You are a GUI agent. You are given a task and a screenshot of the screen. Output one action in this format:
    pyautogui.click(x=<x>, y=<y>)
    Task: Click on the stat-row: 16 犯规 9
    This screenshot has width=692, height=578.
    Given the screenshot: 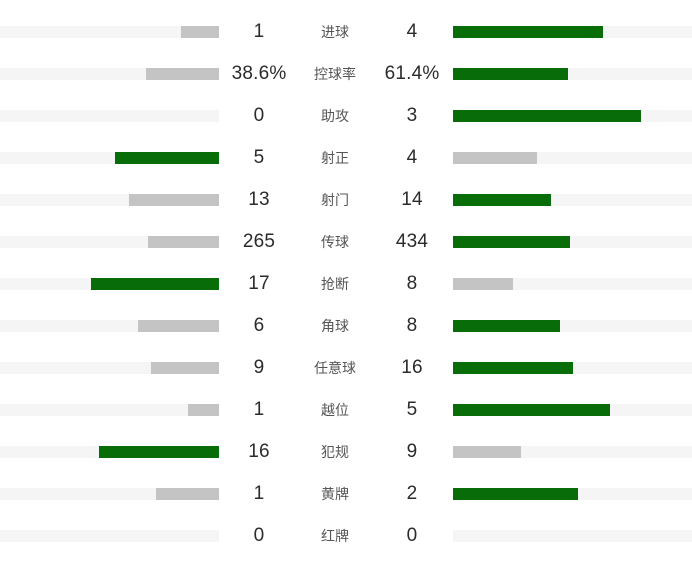 What is the action you would take?
    pyautogui.click(x=346, y=452)
    